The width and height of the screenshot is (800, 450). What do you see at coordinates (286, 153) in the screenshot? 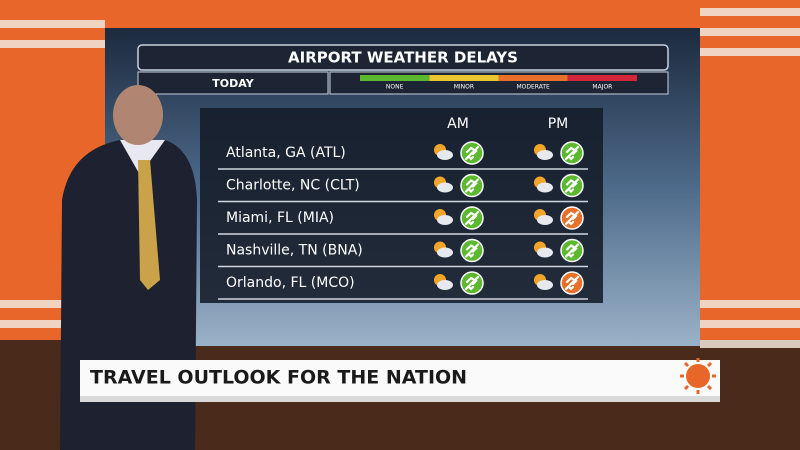
I see `airport: Atlanta, GA (ATL)` at bounding box center [286, 153].